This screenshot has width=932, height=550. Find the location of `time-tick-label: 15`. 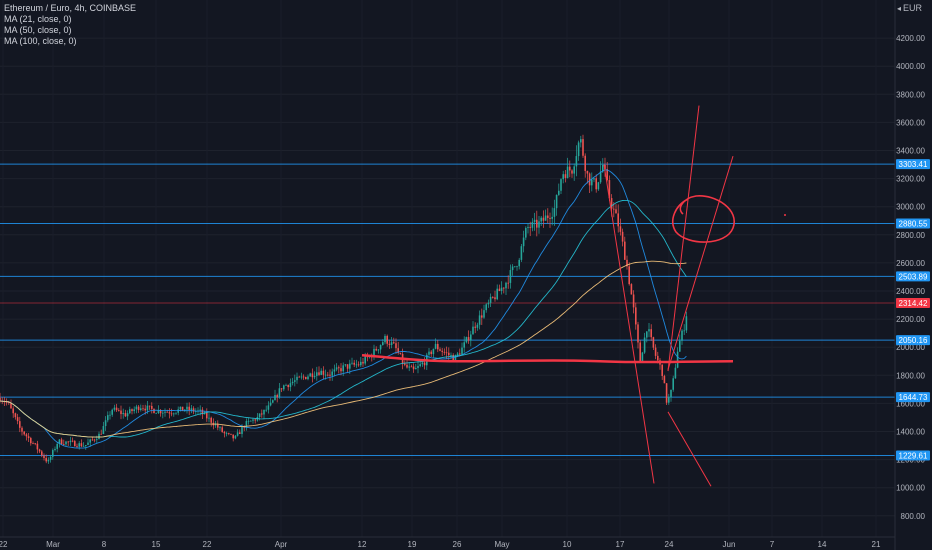

time-tick-label: 15 is located at coordinates (156, 544).